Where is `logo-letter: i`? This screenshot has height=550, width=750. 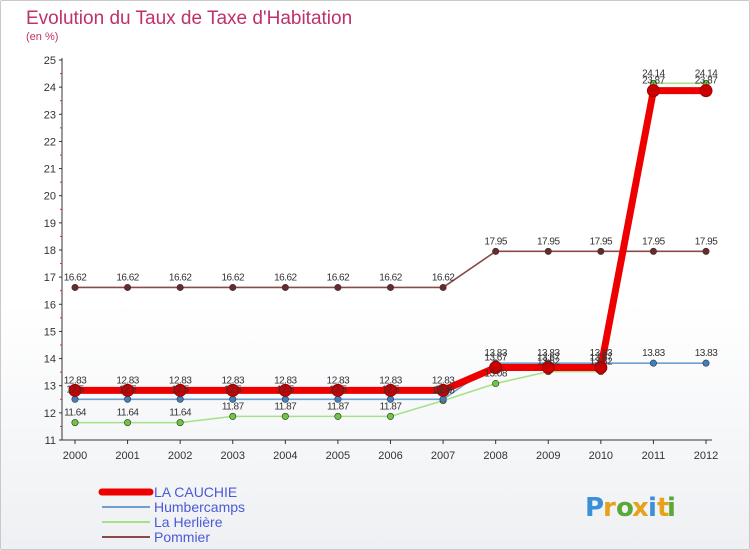 logo-letter: i is located at coordinates (671, 508).